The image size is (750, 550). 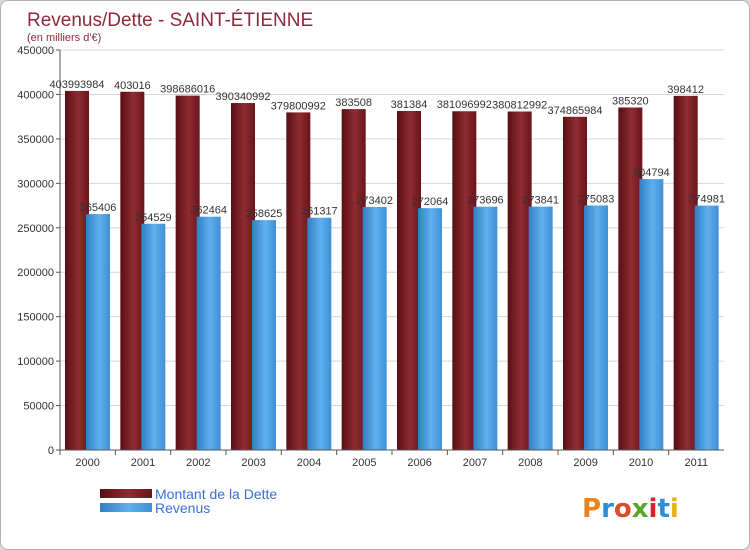 I want to click on y-tick-label: 200000, so click(x=35, y=273).